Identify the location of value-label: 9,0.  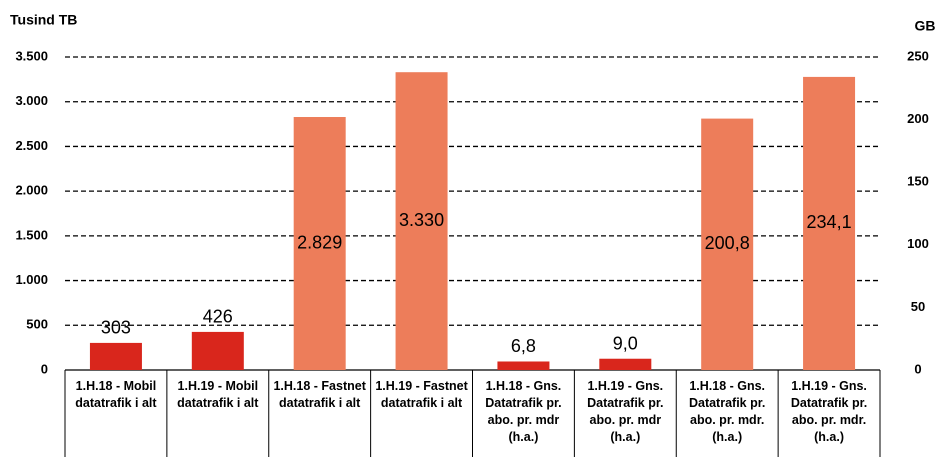
(625, 343).